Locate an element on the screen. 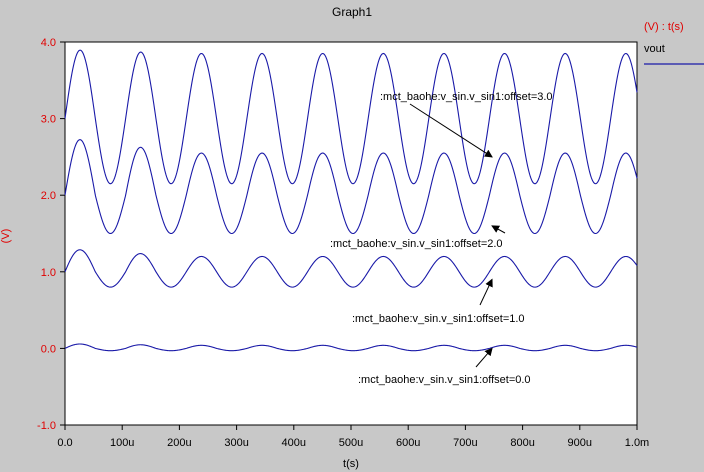 The width and height of the screenshot is (704, 472). x-tick-label: 900u is located at coordinates (580, 443).